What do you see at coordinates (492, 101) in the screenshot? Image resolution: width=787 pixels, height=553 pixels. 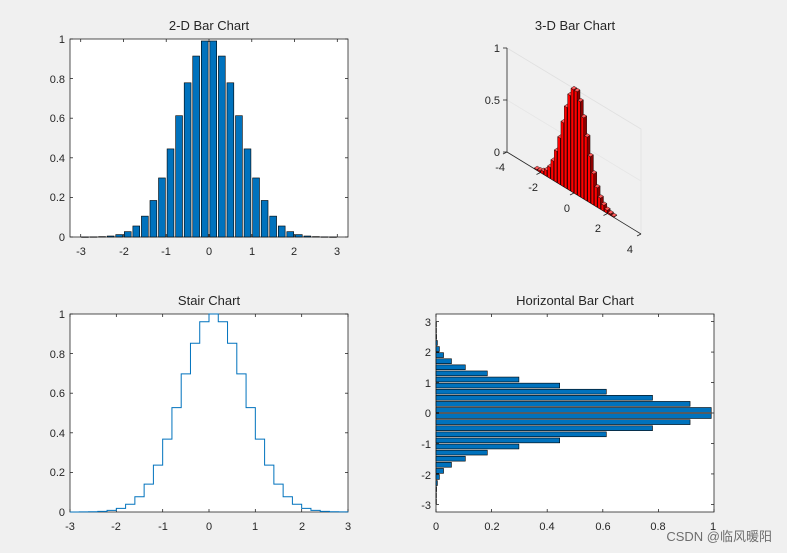 I see `bar3d-ztick-label: 0.5` at bounding box center [492, 101].